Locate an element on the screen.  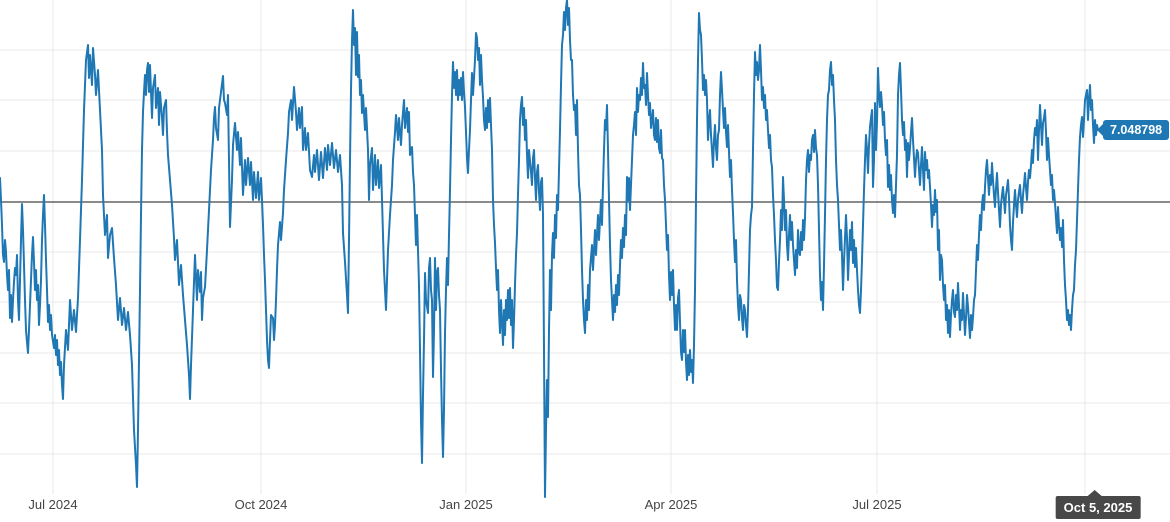
x-tick-label: Jul 2024 is located at coordinates (53, 504).